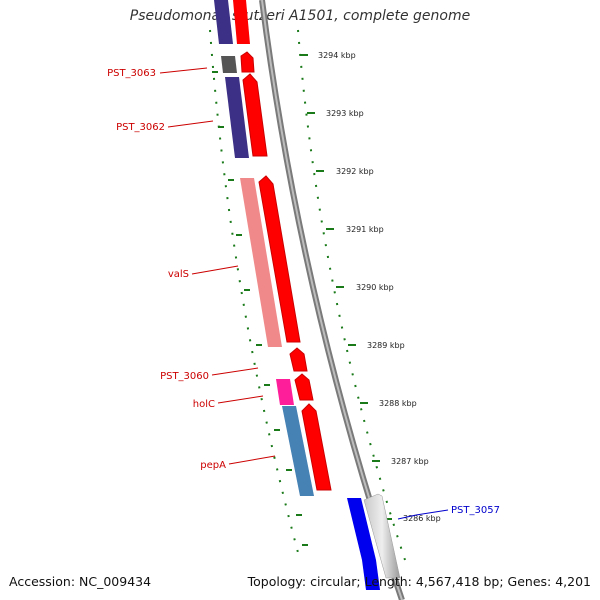  I want to click on gene-bar-PST_3057-shadow, so click(382, 536).